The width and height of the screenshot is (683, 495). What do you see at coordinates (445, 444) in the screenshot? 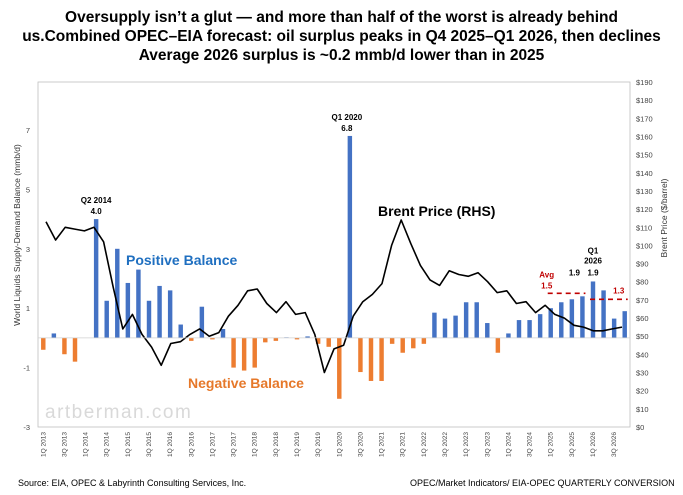
I see `x-tick-label: 3Q 2022` at bounding box center [445, 444].